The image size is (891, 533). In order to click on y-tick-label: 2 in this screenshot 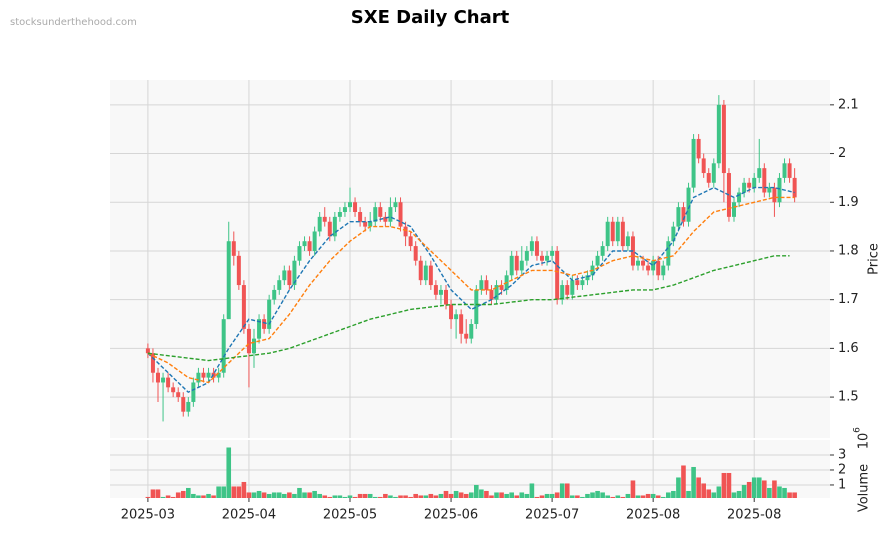, I will do `click(842, 153)`.